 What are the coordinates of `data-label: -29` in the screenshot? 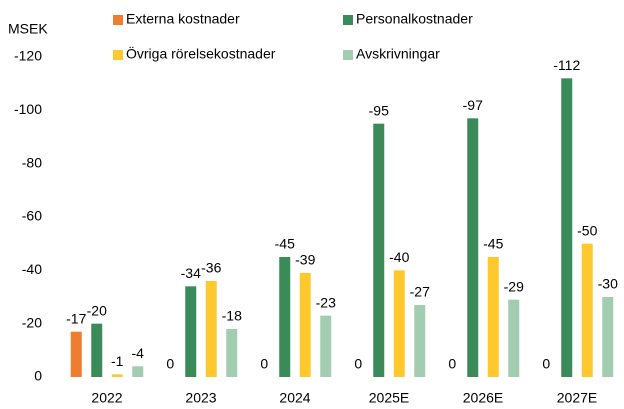 It's located at (514, 286).